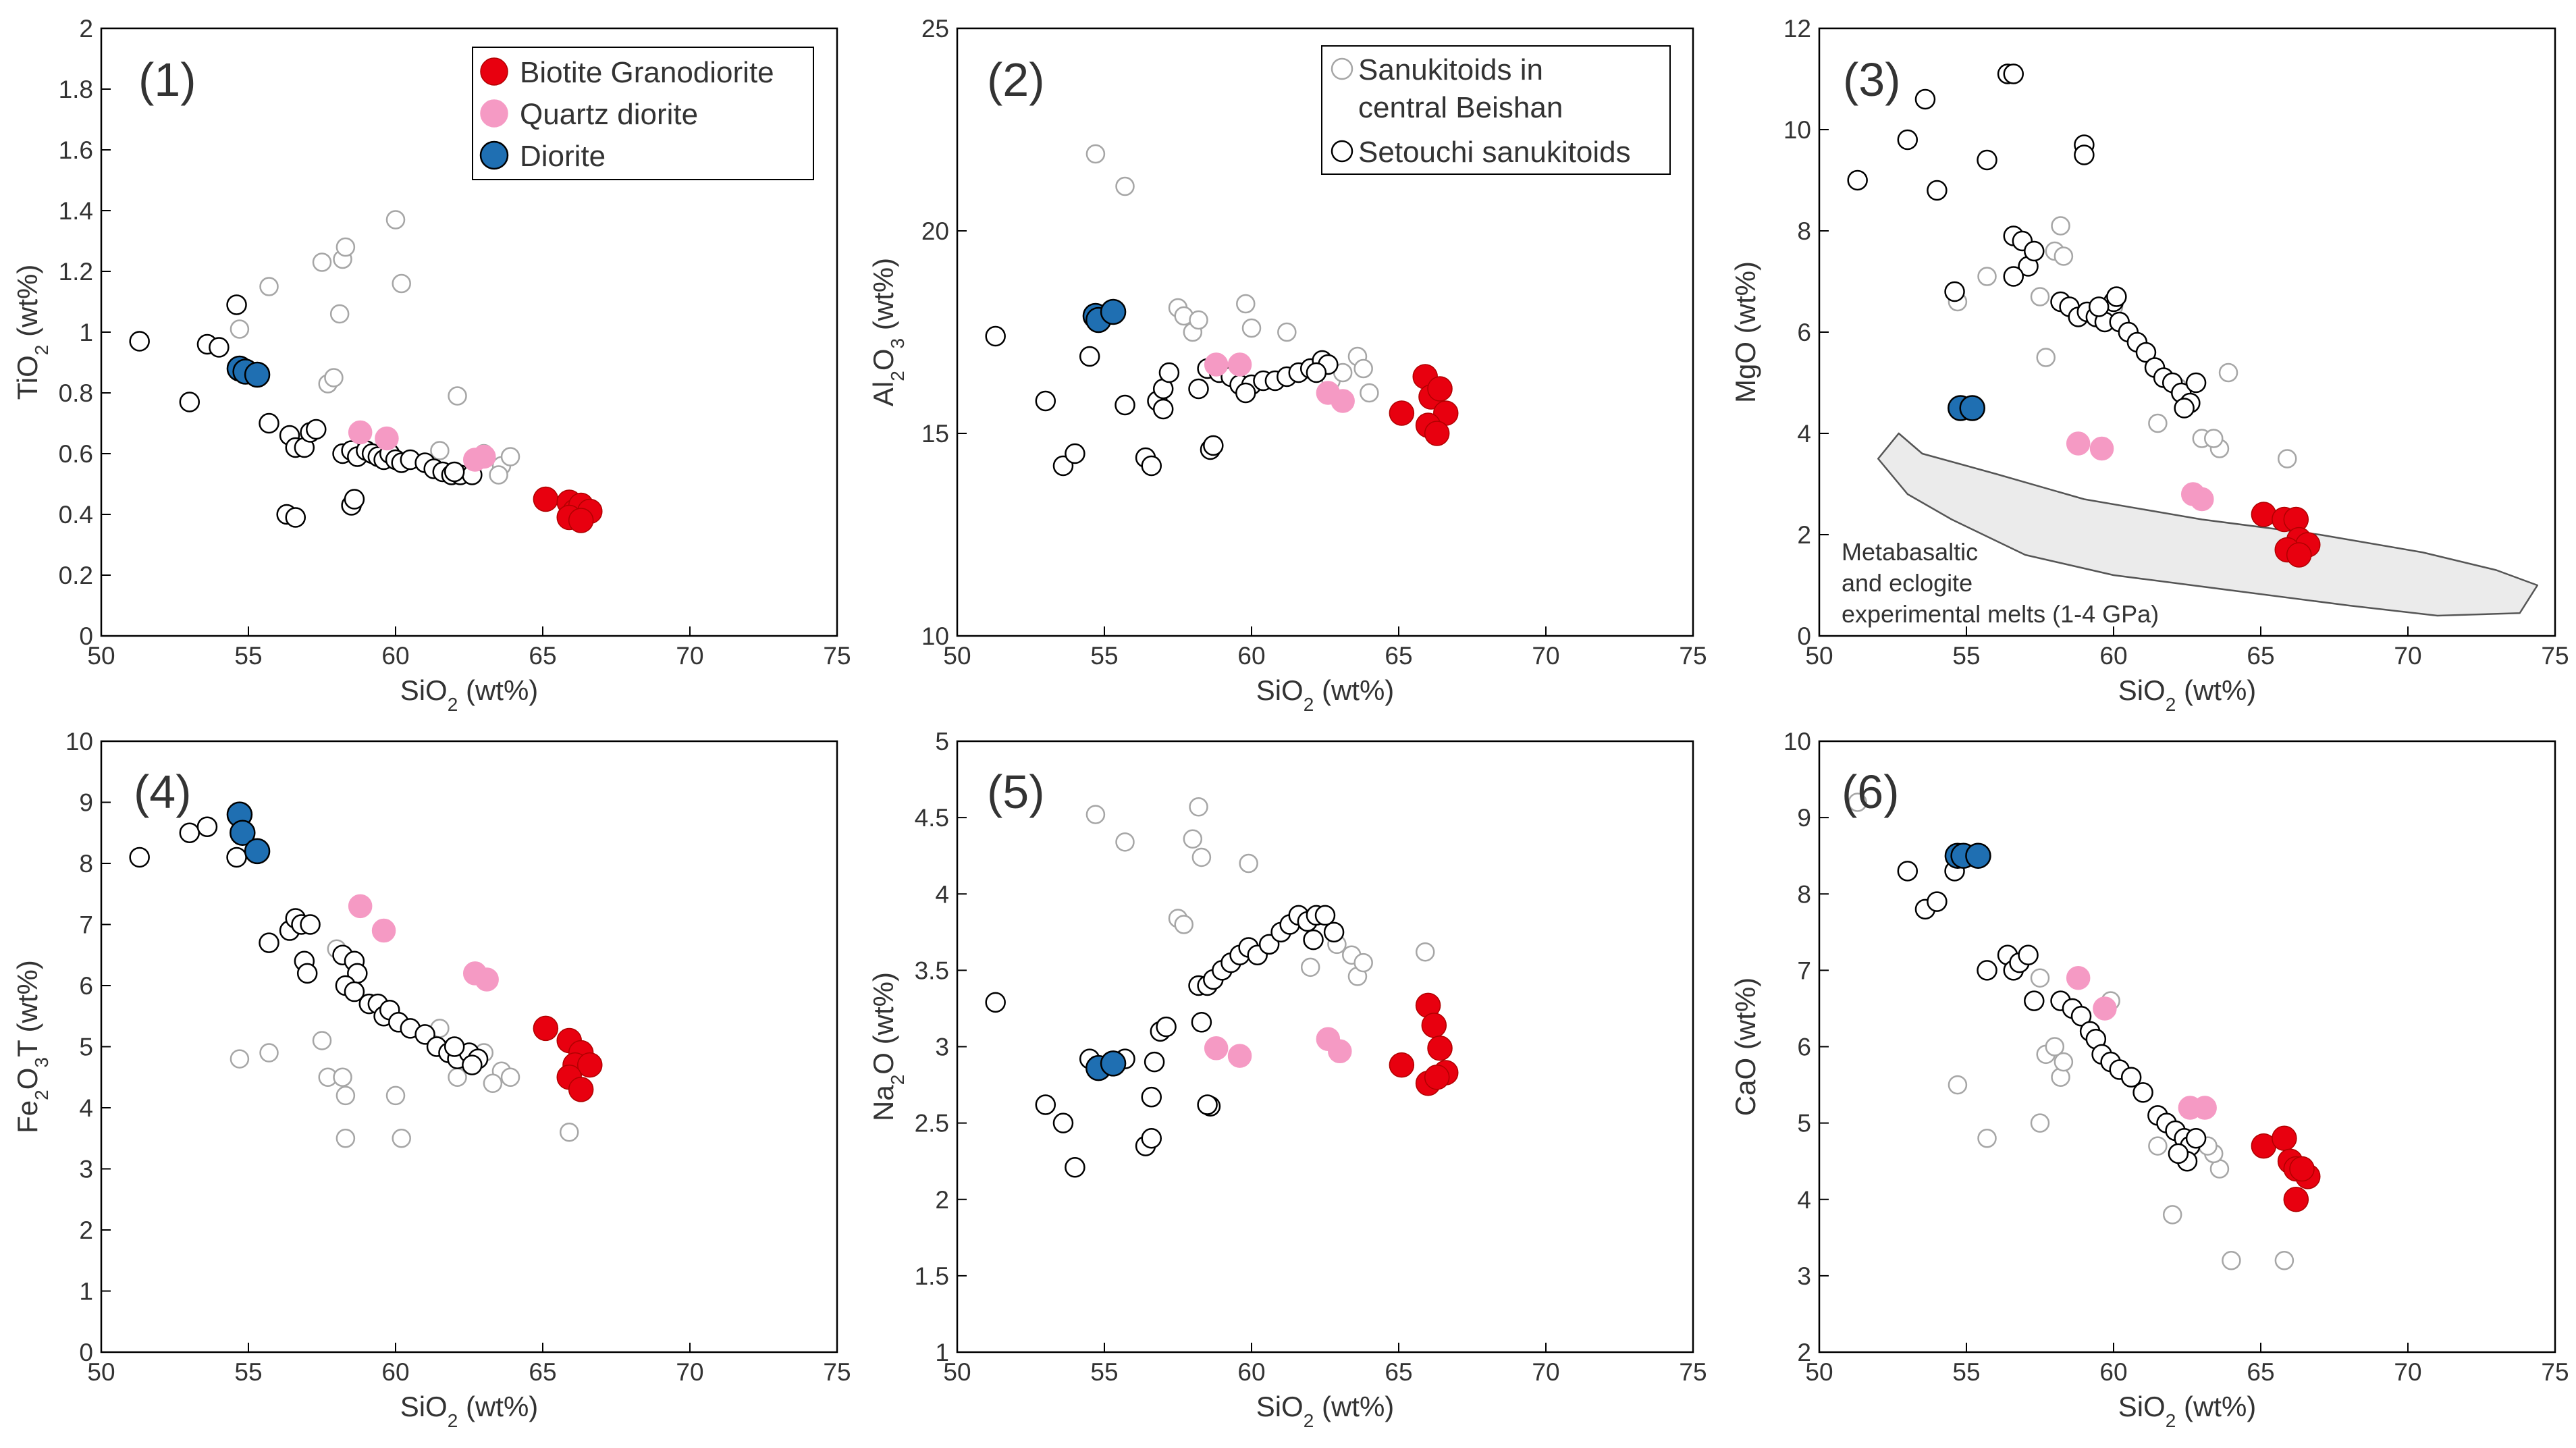  I want to click on y-tick-label: 2, so click(1804, 1352).